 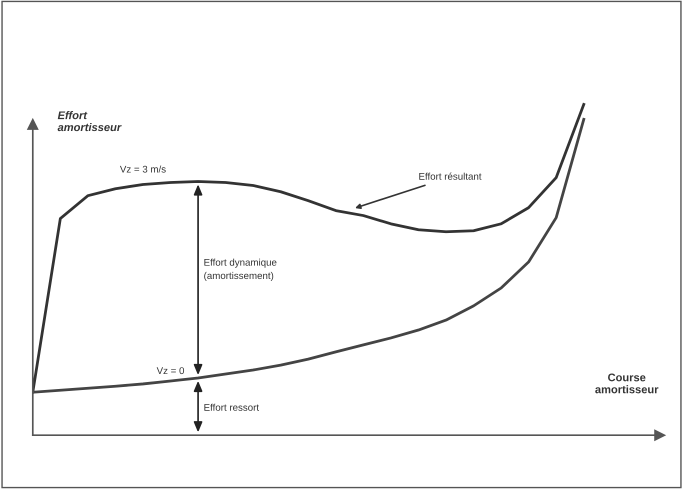 What do you see at coordinates (626, 383) in the screenshot?
I see `x-axis-title: Course amortisseur` at bounding box center [626, 383].